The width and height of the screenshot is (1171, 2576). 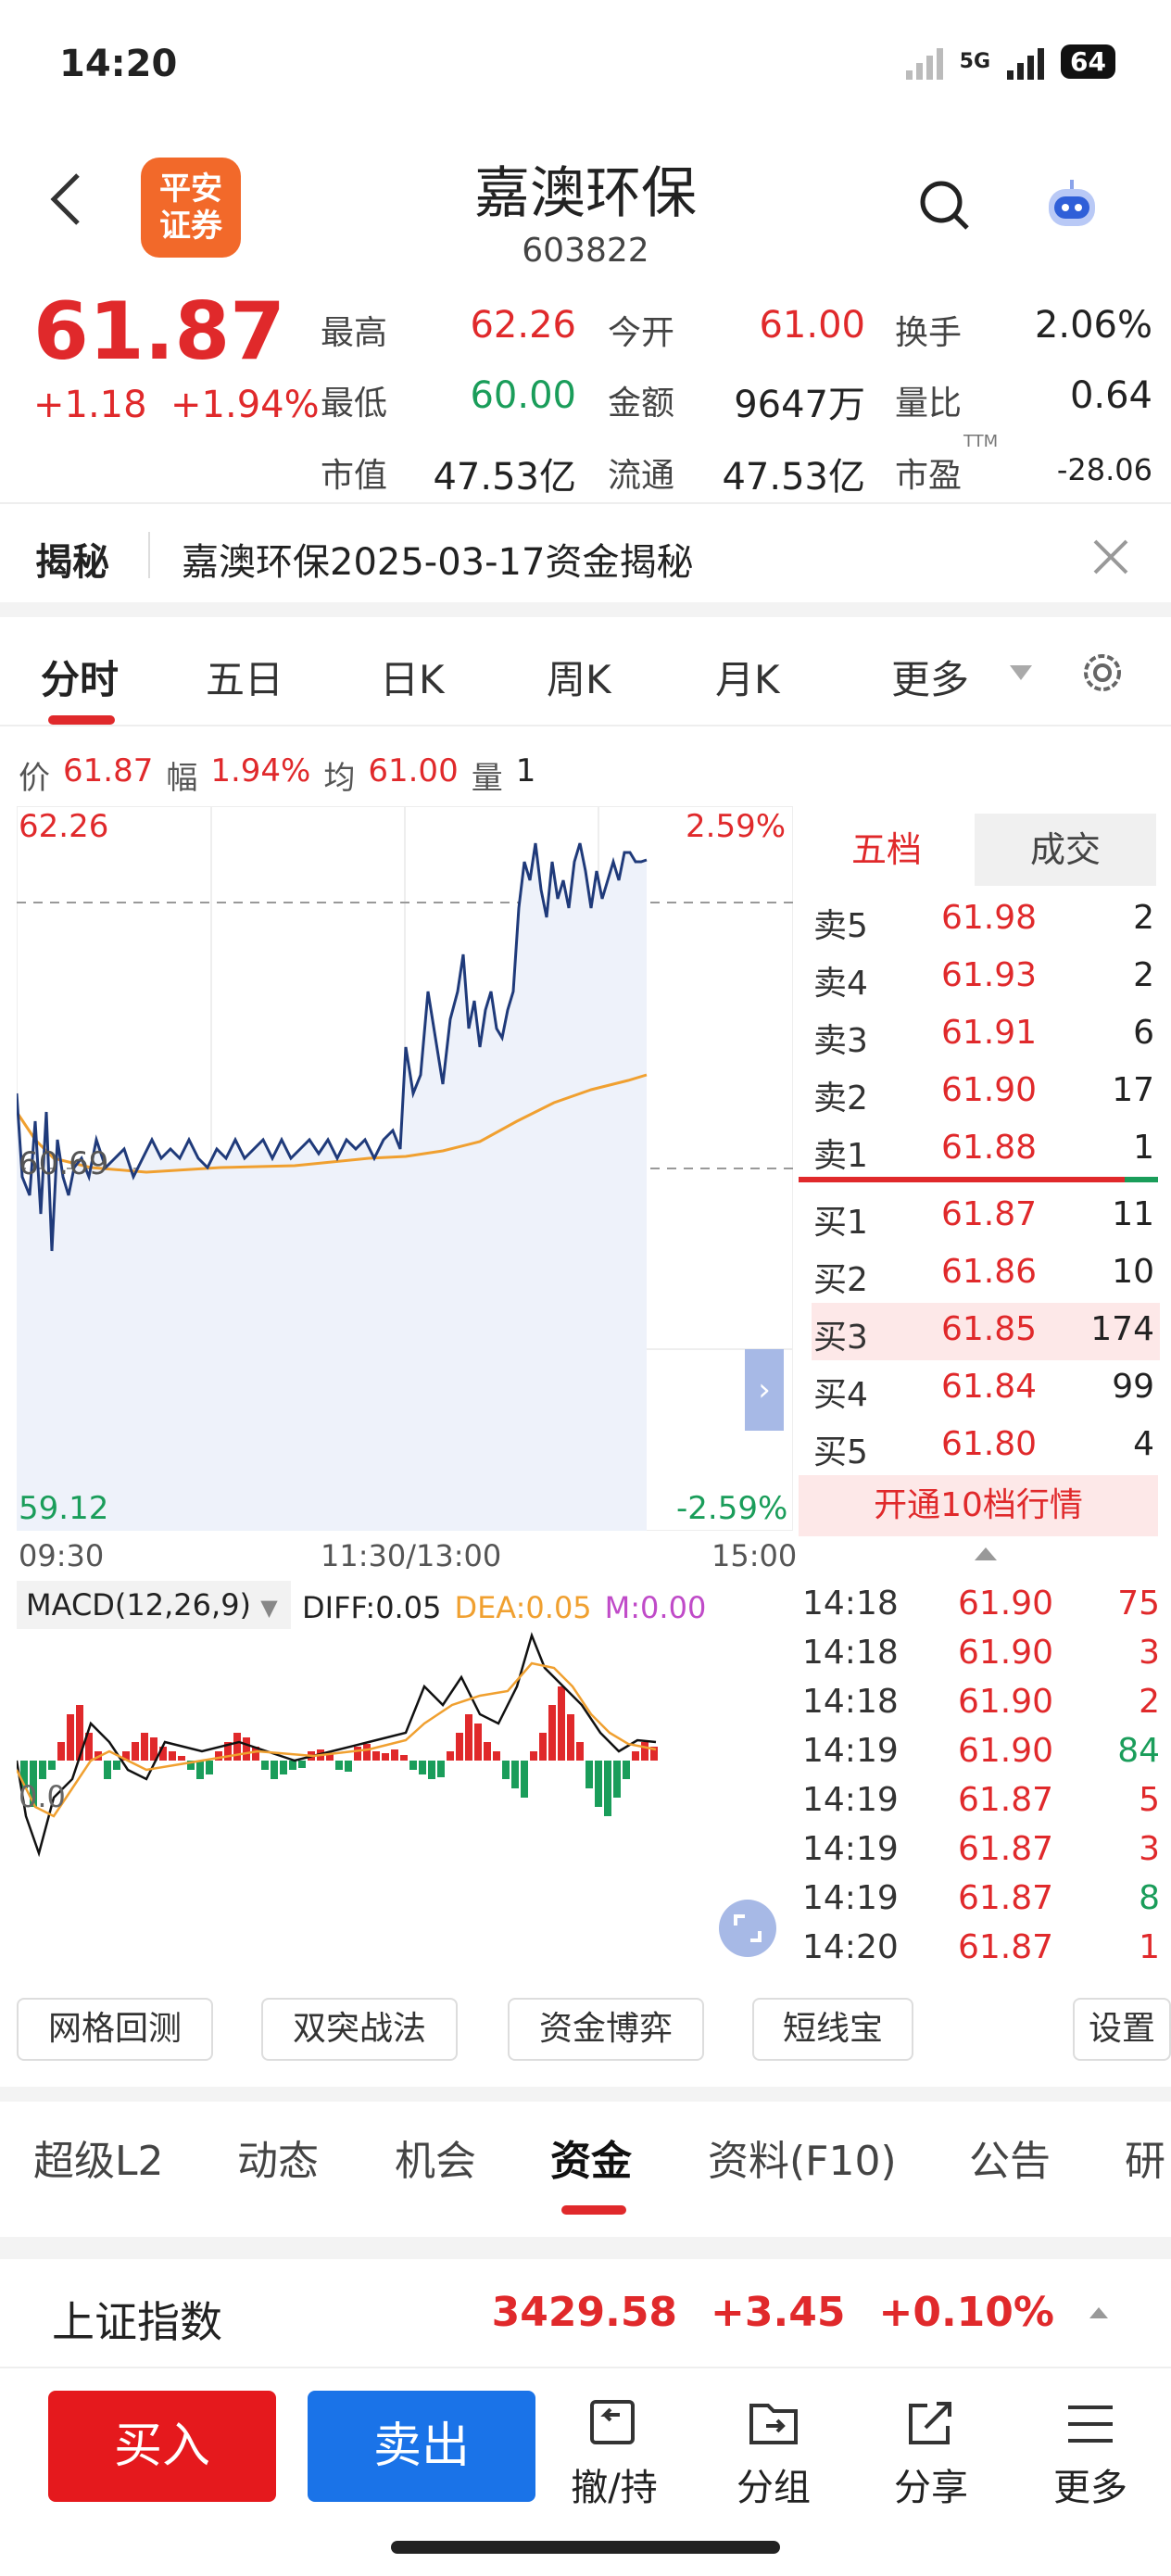 What do you see at coordinates (585, 194) in the screenshot?
I see `stock-name: 嘉澳环保` at bounding box center [585, 194].